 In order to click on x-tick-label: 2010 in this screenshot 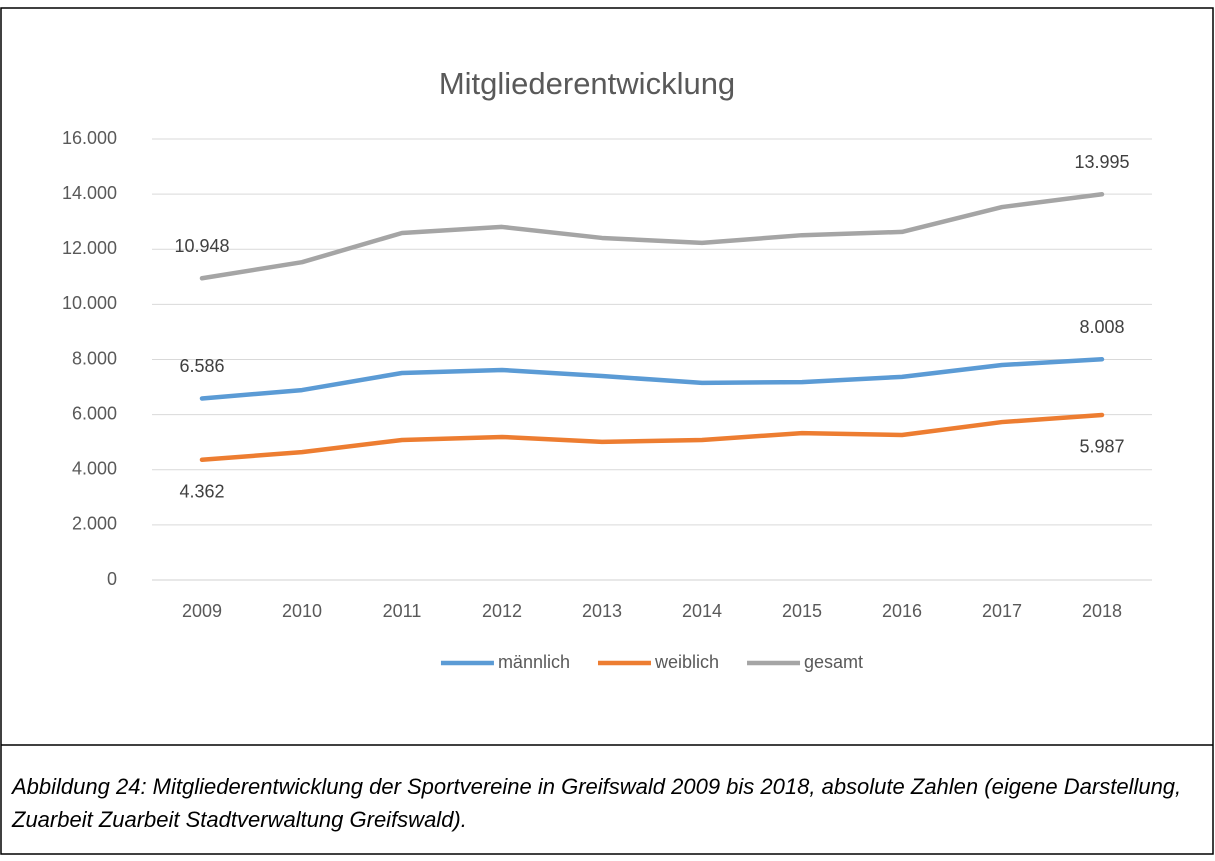, I will do `click(302, 611)`.